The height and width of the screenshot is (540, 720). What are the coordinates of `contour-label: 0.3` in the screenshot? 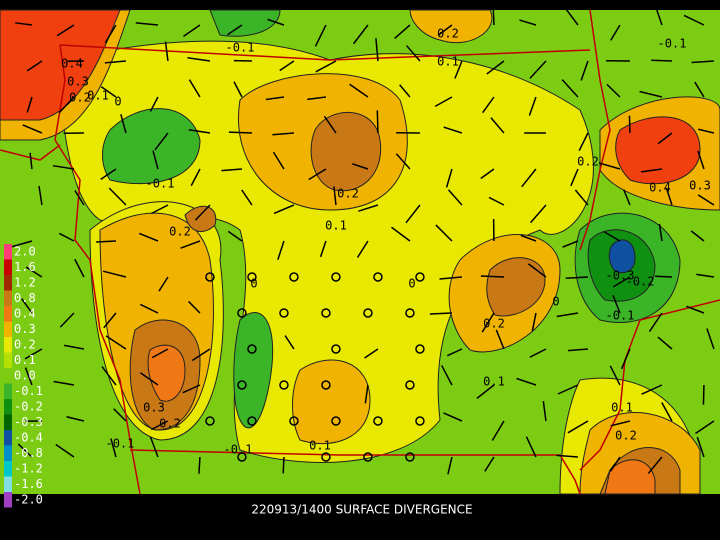 It's located at (700, 186).